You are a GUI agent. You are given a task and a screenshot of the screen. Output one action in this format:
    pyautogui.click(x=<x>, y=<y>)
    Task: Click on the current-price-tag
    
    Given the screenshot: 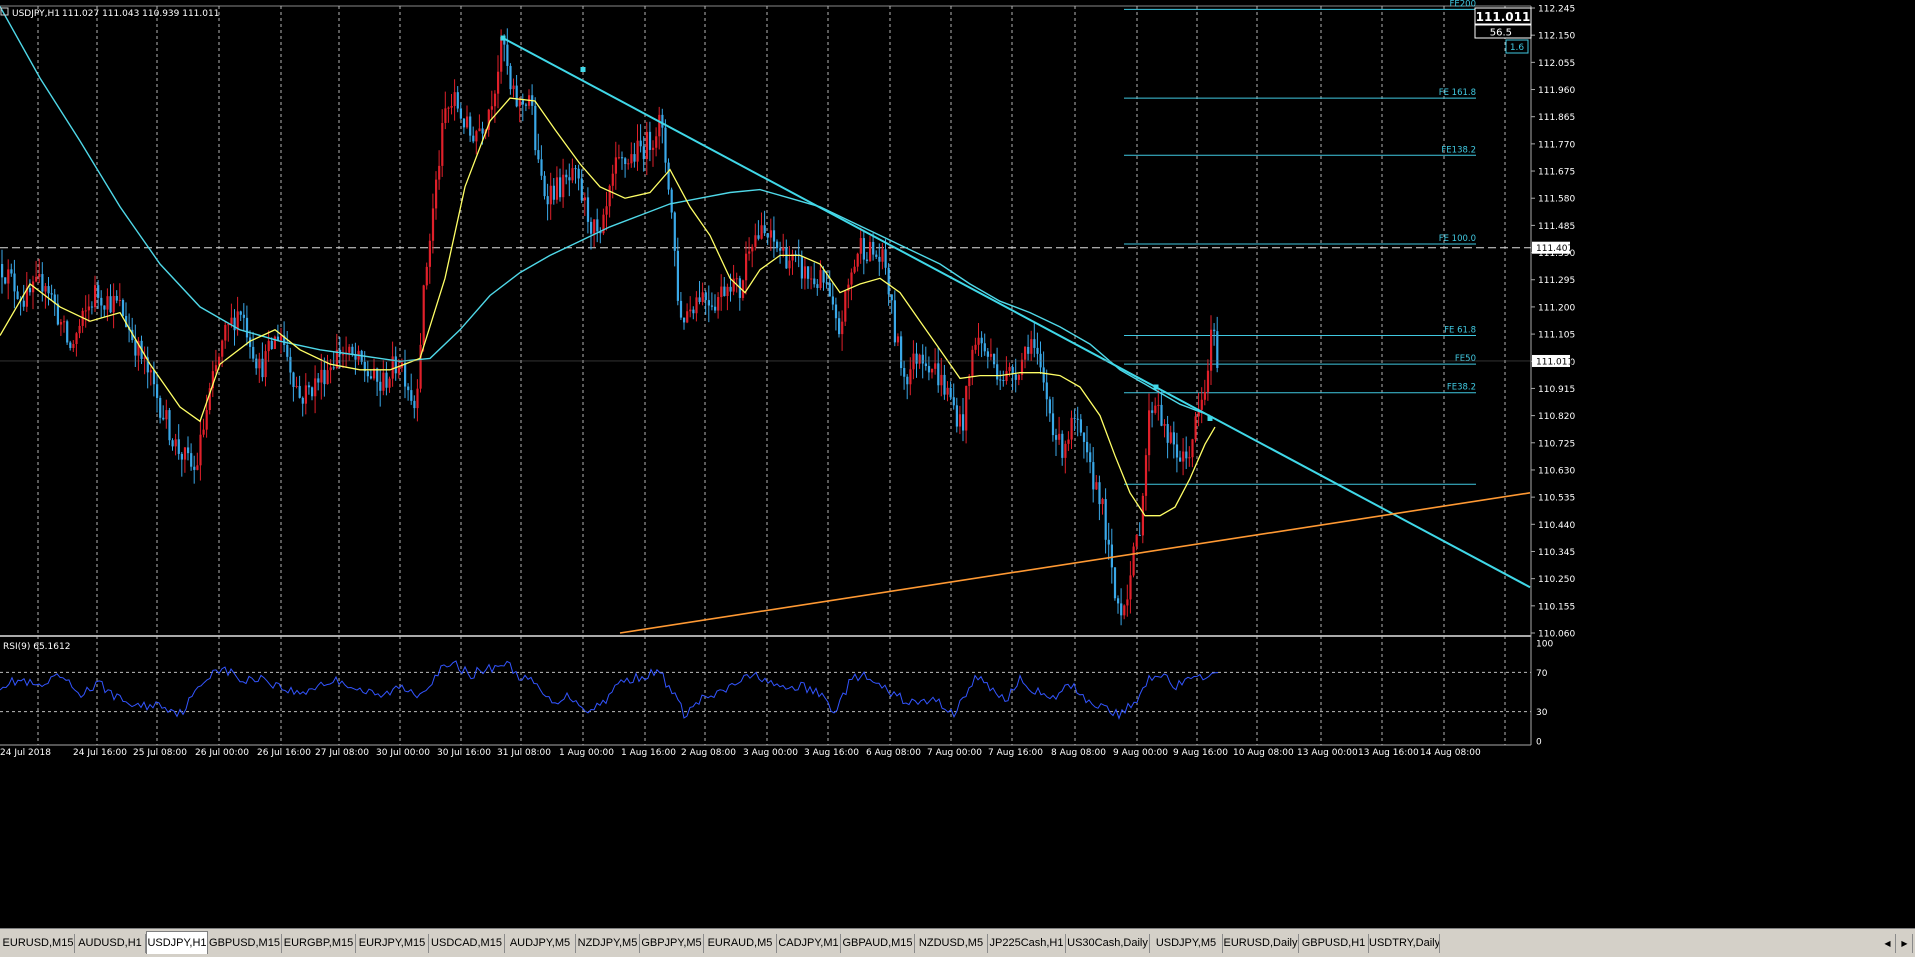 What is the action you would take?
    pyautogui.click(x=1551, y=360)
    